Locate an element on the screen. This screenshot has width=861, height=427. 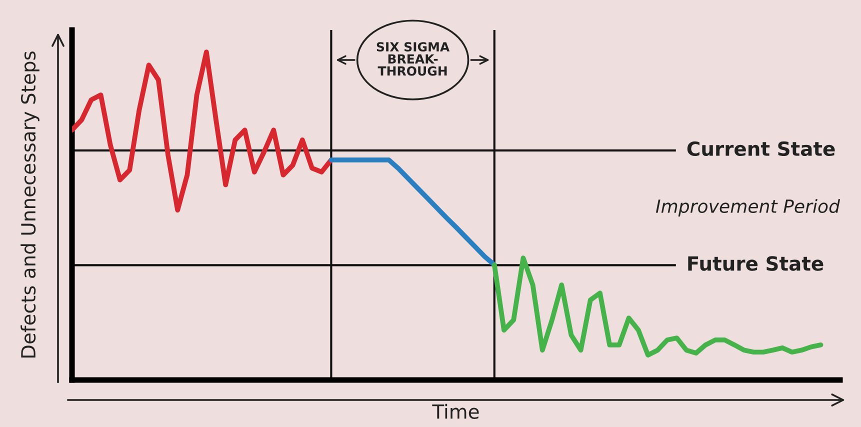
ref-line-label: Current State is located at coordinates (761, 148).